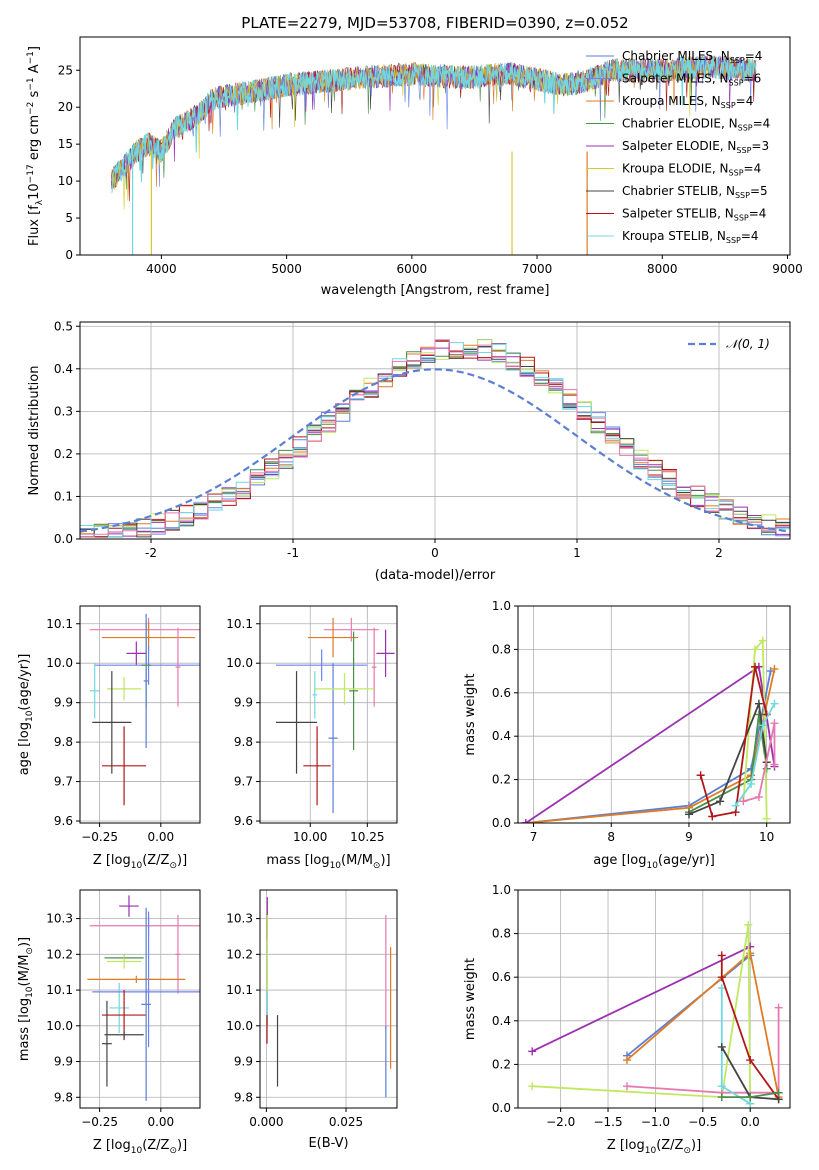  I want to click on y-tick-label: 0.6, so click(501, 977).